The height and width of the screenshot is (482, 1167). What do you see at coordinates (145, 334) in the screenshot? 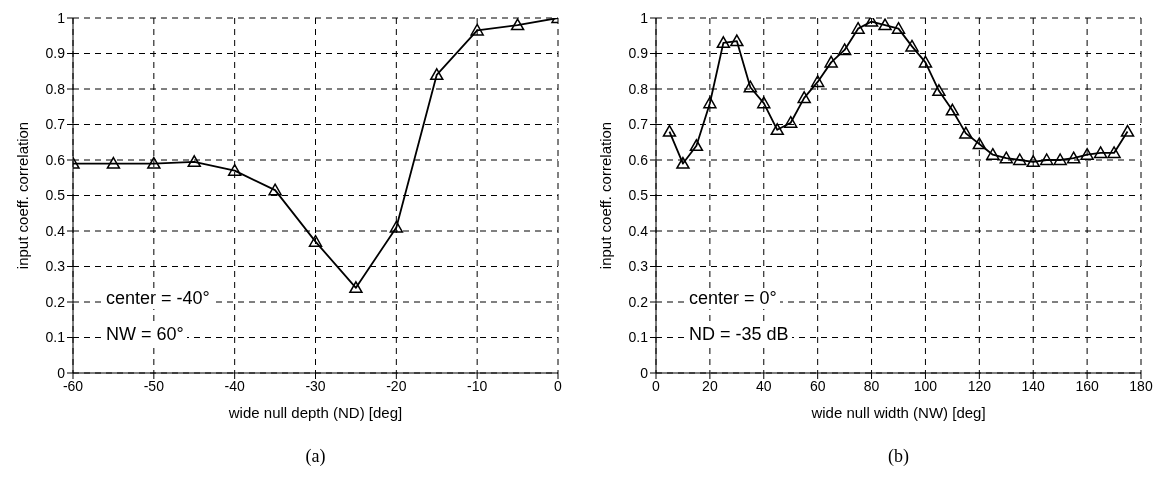
I see `annotation: NW = 60°` at bounding box center [145, 334].